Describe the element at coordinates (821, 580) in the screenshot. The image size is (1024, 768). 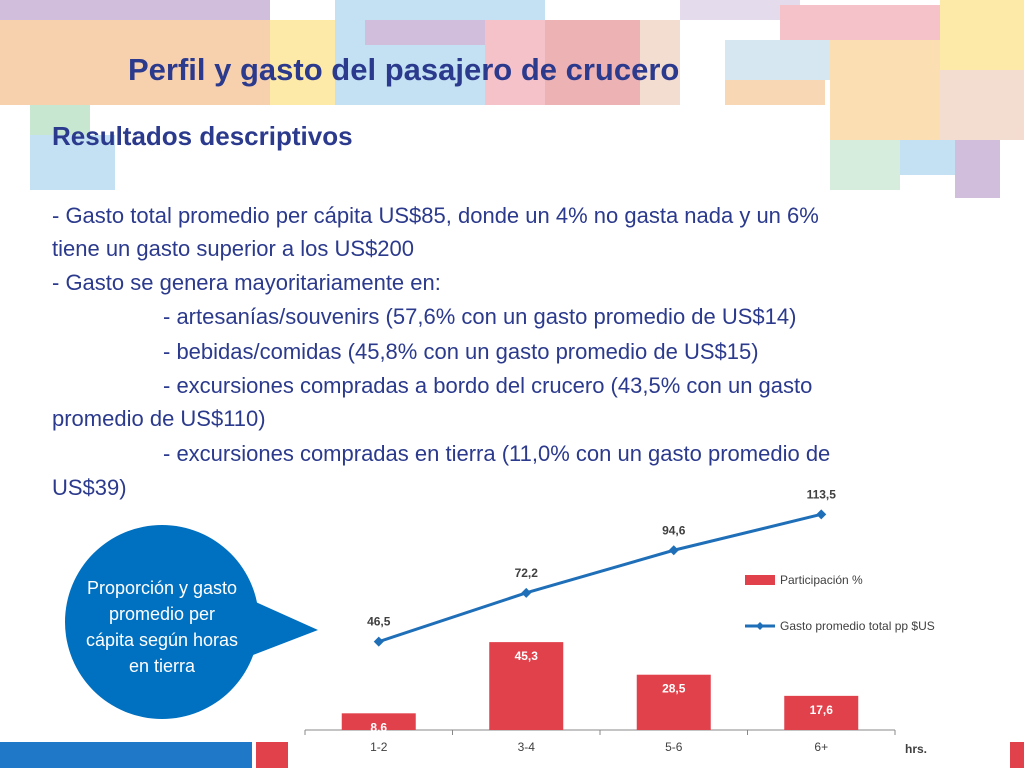
I see `legend-label: Participación %` at that location.